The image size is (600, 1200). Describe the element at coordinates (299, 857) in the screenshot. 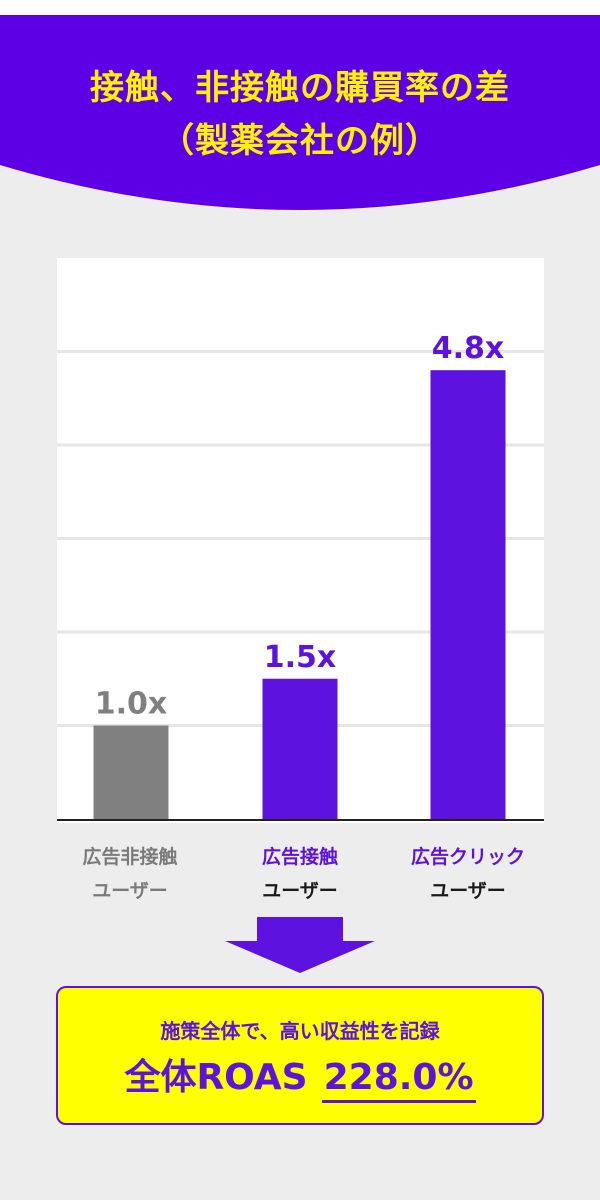

I see `x-label-line1: 広告接触` at that location.